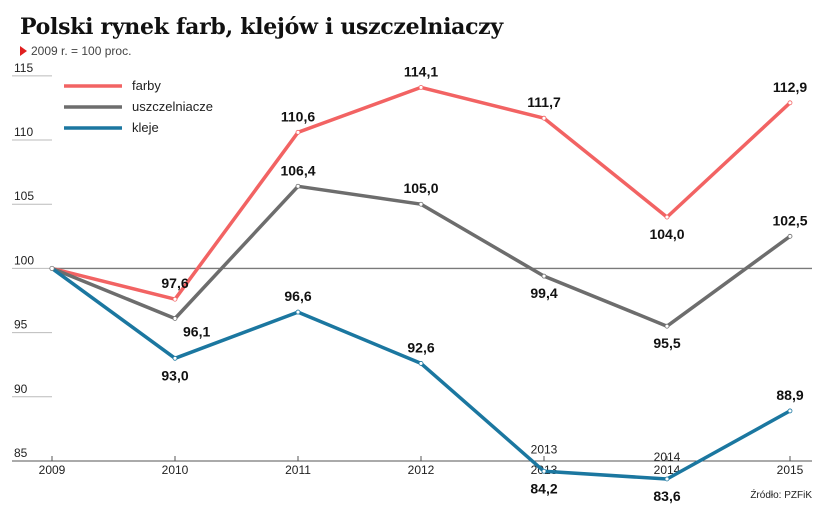 This screenshot has height=520, width=830. What do you see at coordinates (175, 358) in the screenshot?
I see `data-point-kleje-2010` at bounding box center [175, 358].